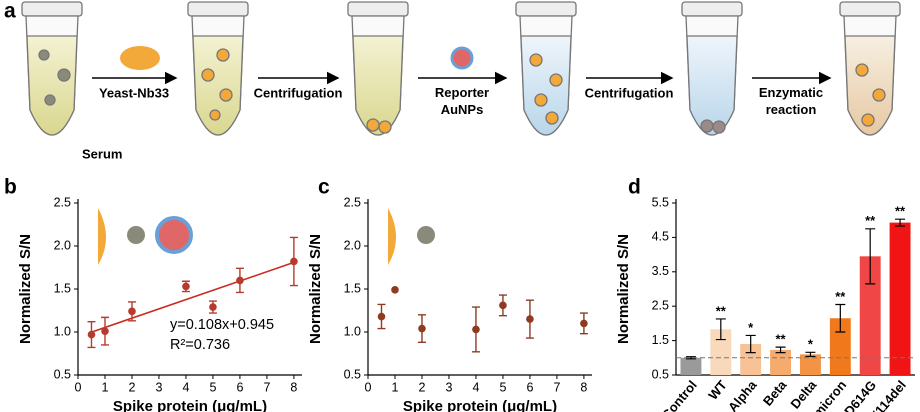  What do you see at coordinates (634, 187) in the screenshot?
I see `panel-letter: d` at bounding box center [634, 187].